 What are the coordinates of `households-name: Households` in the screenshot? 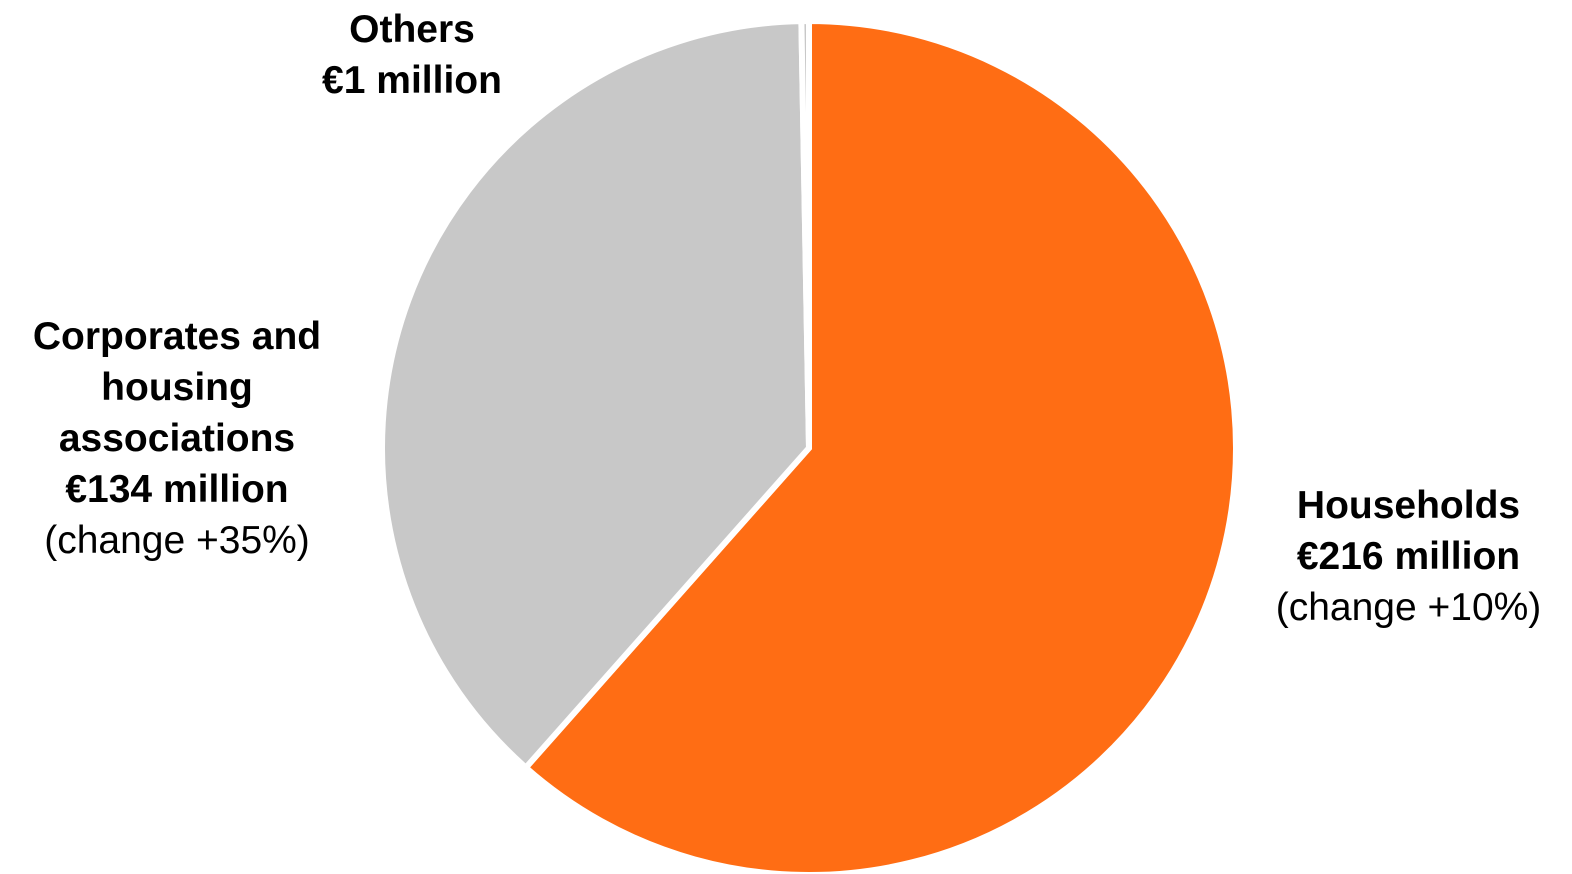 It's located at (1408, 505).